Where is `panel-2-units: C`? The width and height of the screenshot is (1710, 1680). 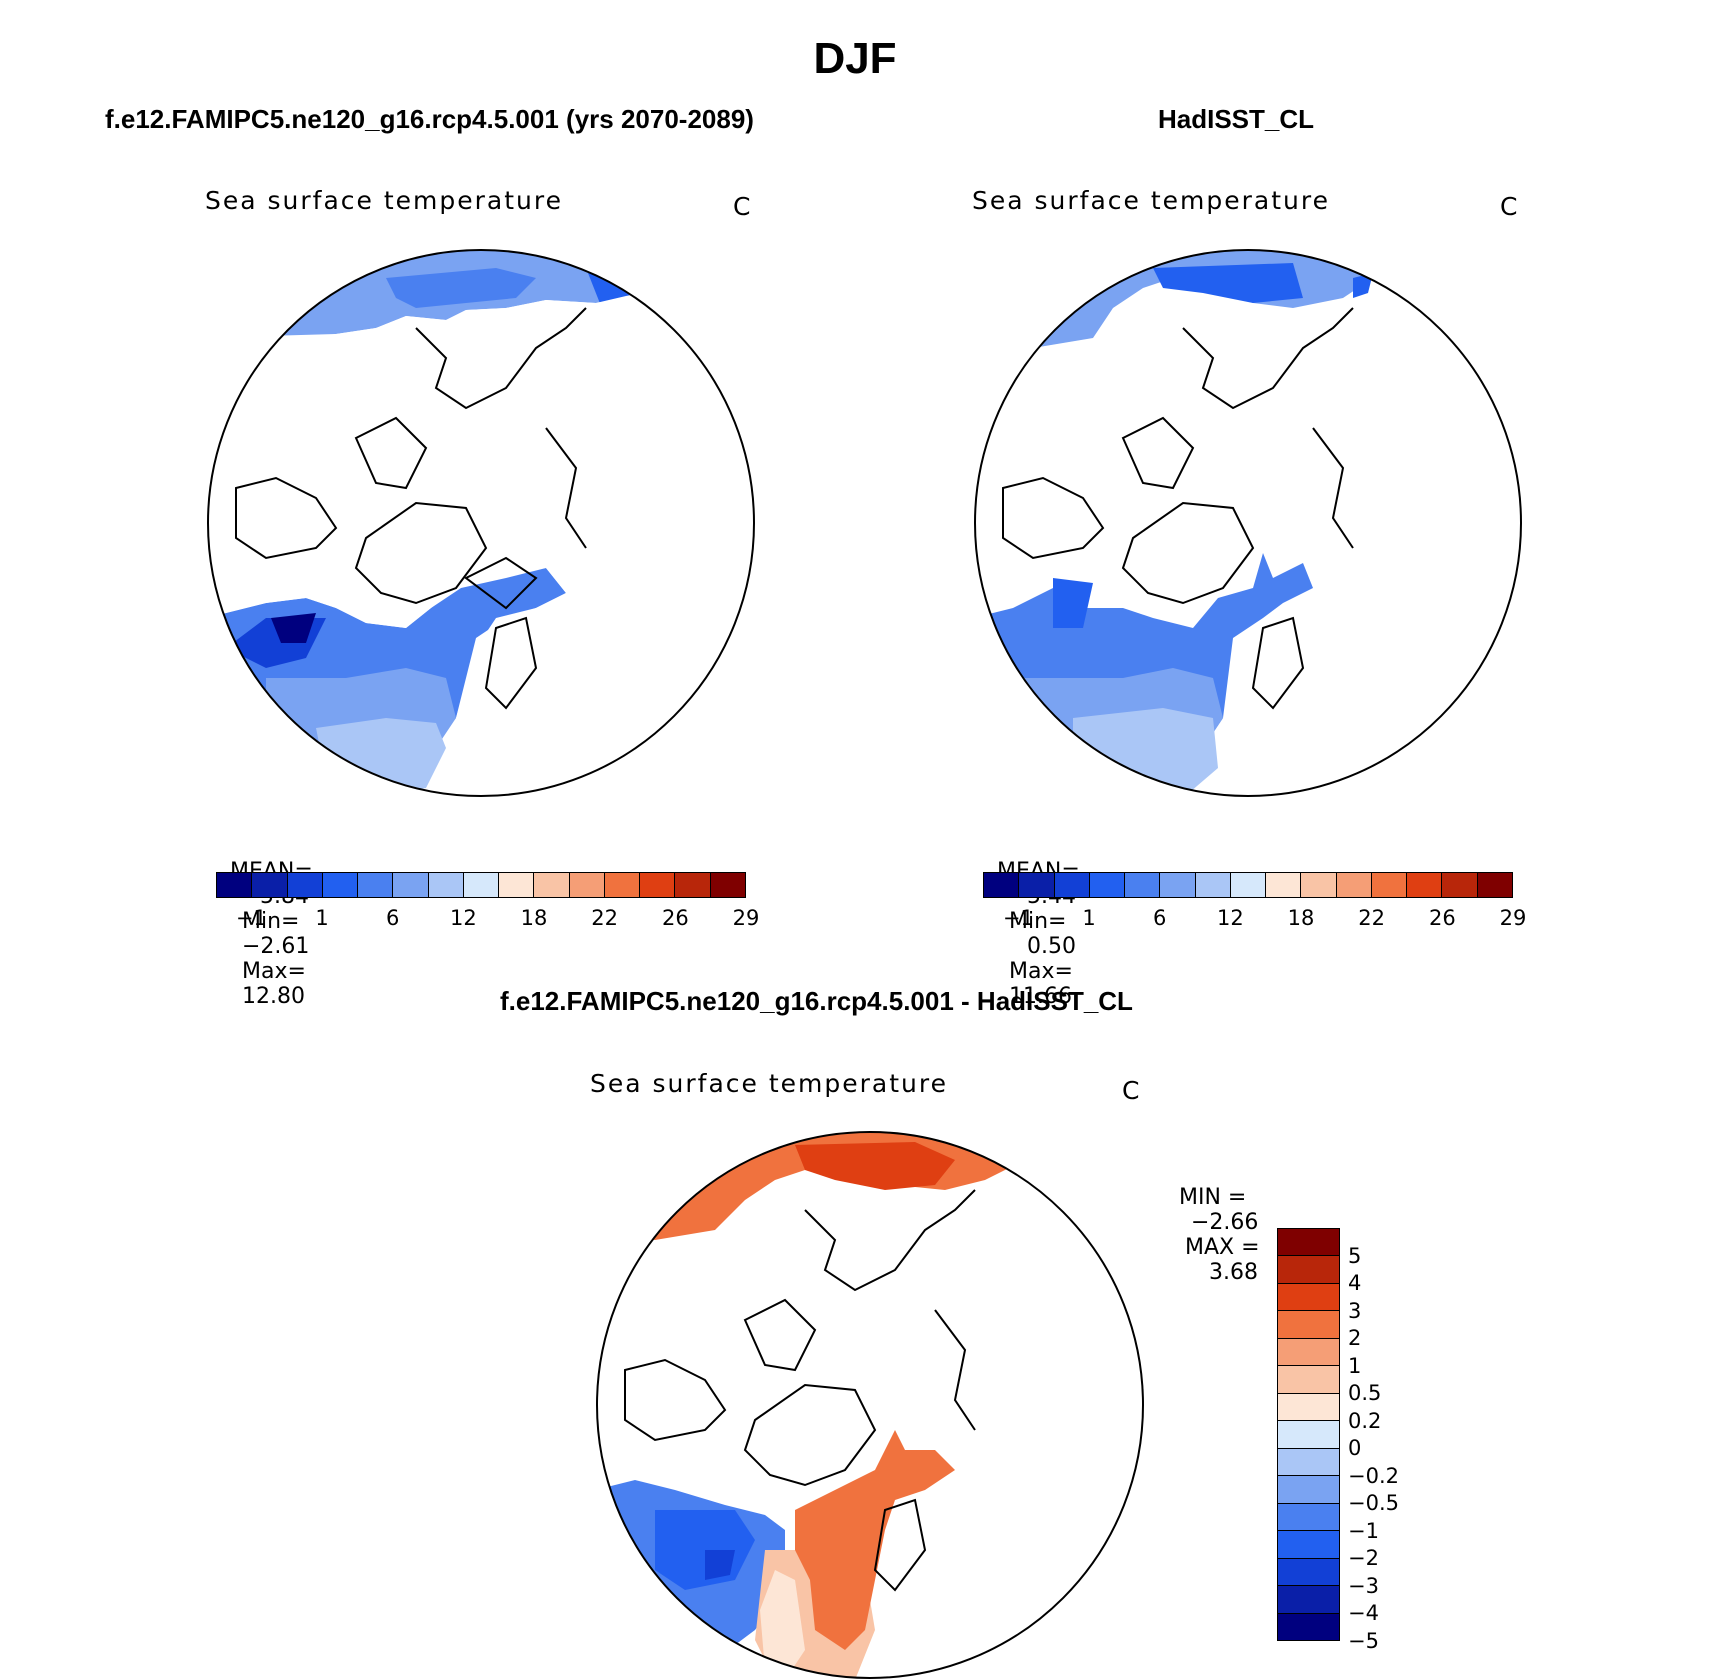
panel-2-units: C is located at coordinates (1509, 206).